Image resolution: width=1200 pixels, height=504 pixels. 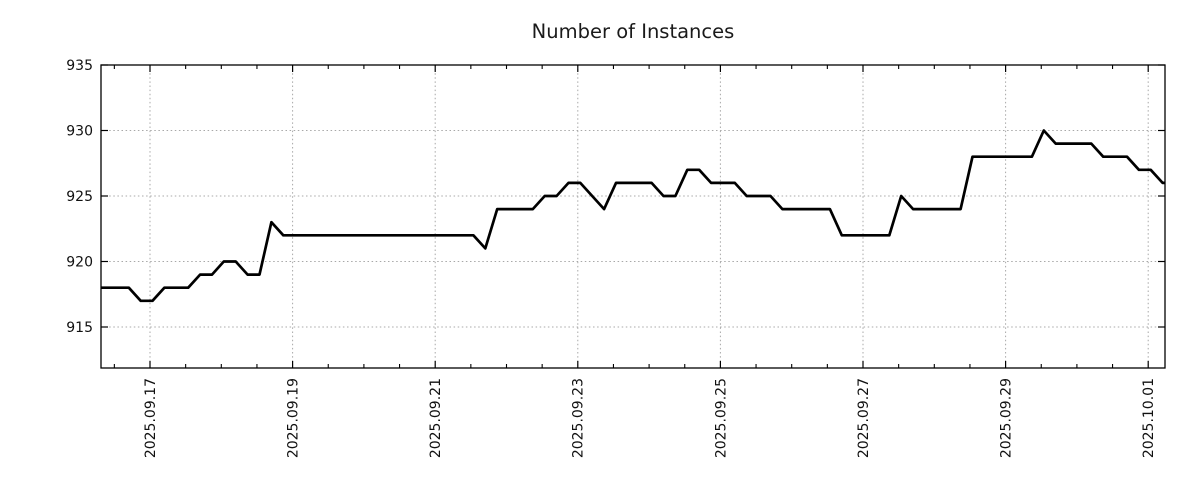 I want to click on y-tick-label: 915, so click(x=79, y=328).